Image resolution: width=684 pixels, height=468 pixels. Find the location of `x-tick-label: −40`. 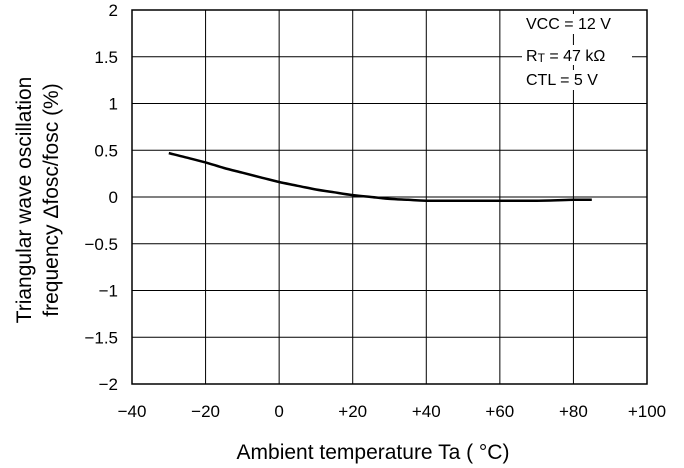

x-tick-label: −40 is located at coordinates (132, 411).